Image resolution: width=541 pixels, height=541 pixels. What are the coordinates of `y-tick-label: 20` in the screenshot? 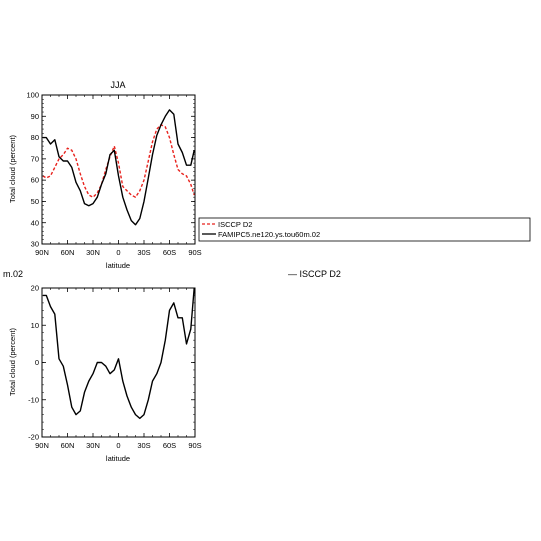 It's located at (35, 288).